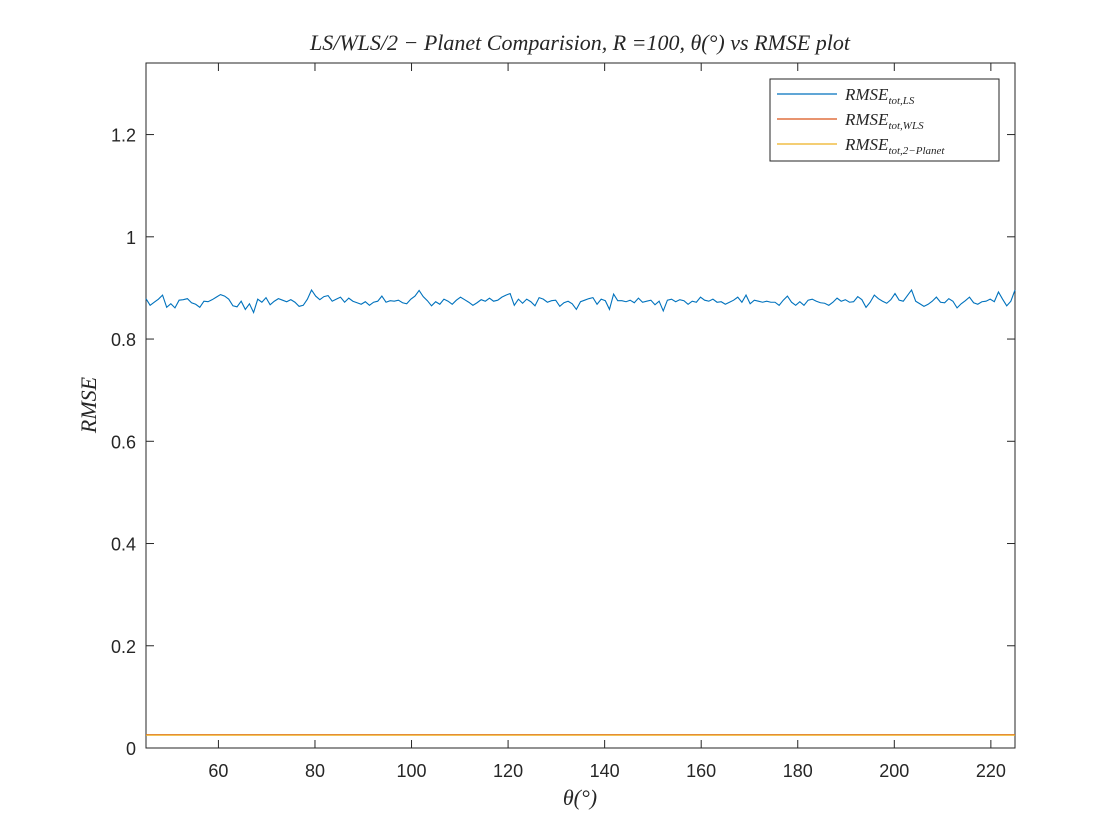  What do you see at coordinates (901, 101) in the screenshot?
I see `legend-label-subscript: tot,LS` at bounding box center [901, 101].